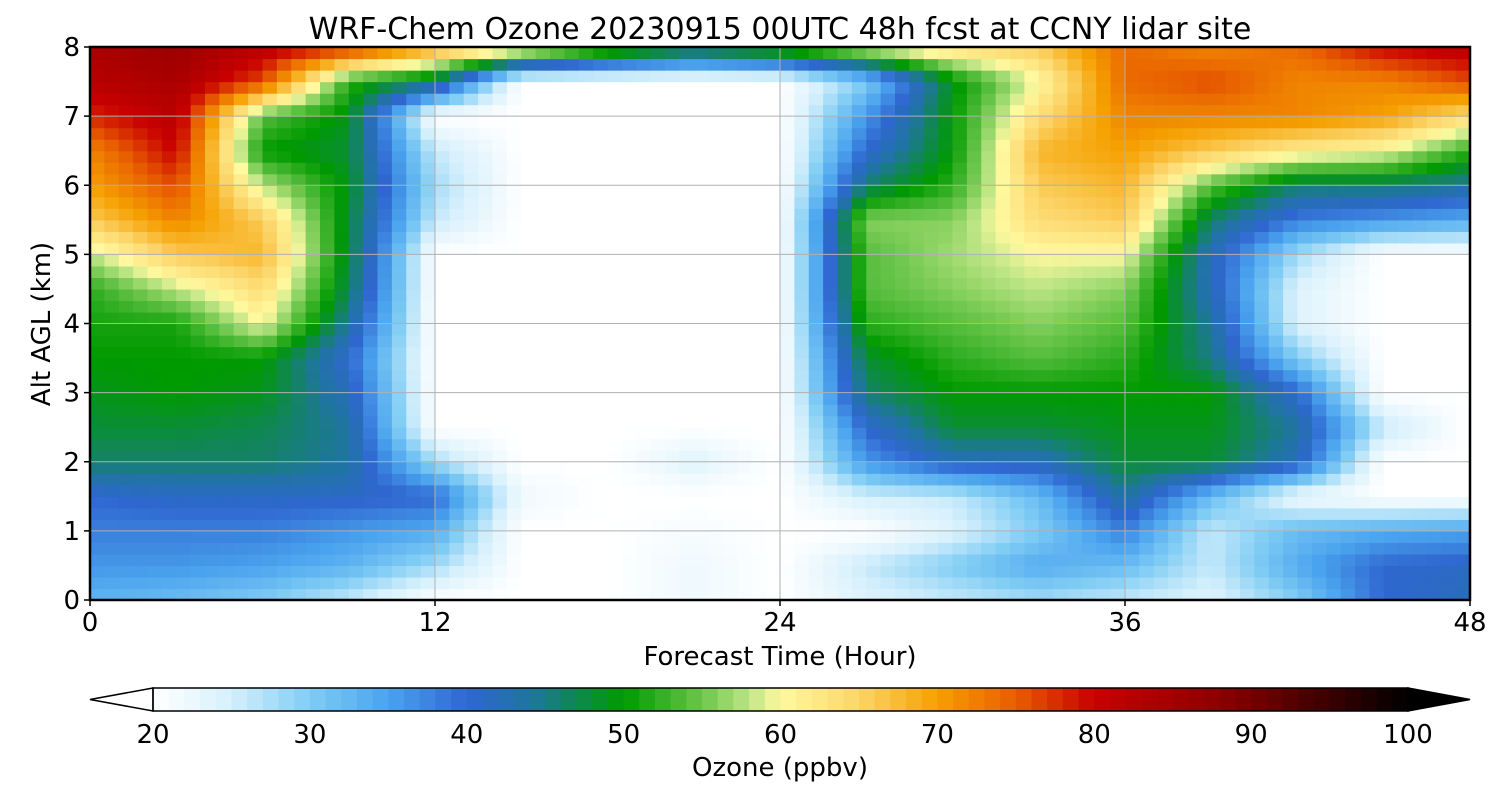 The width and height of the screenshot is (1500, 800). Describe the element at coordinates (71, 601) in the screenshot. I see `y-tick-label: 0` at that location.